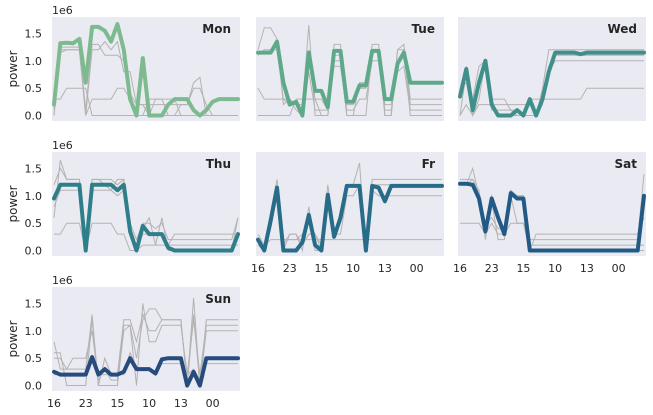 The width and height of the screenshot is (653, 415). I want to click on panel-title: Wed, so click(622, 29).